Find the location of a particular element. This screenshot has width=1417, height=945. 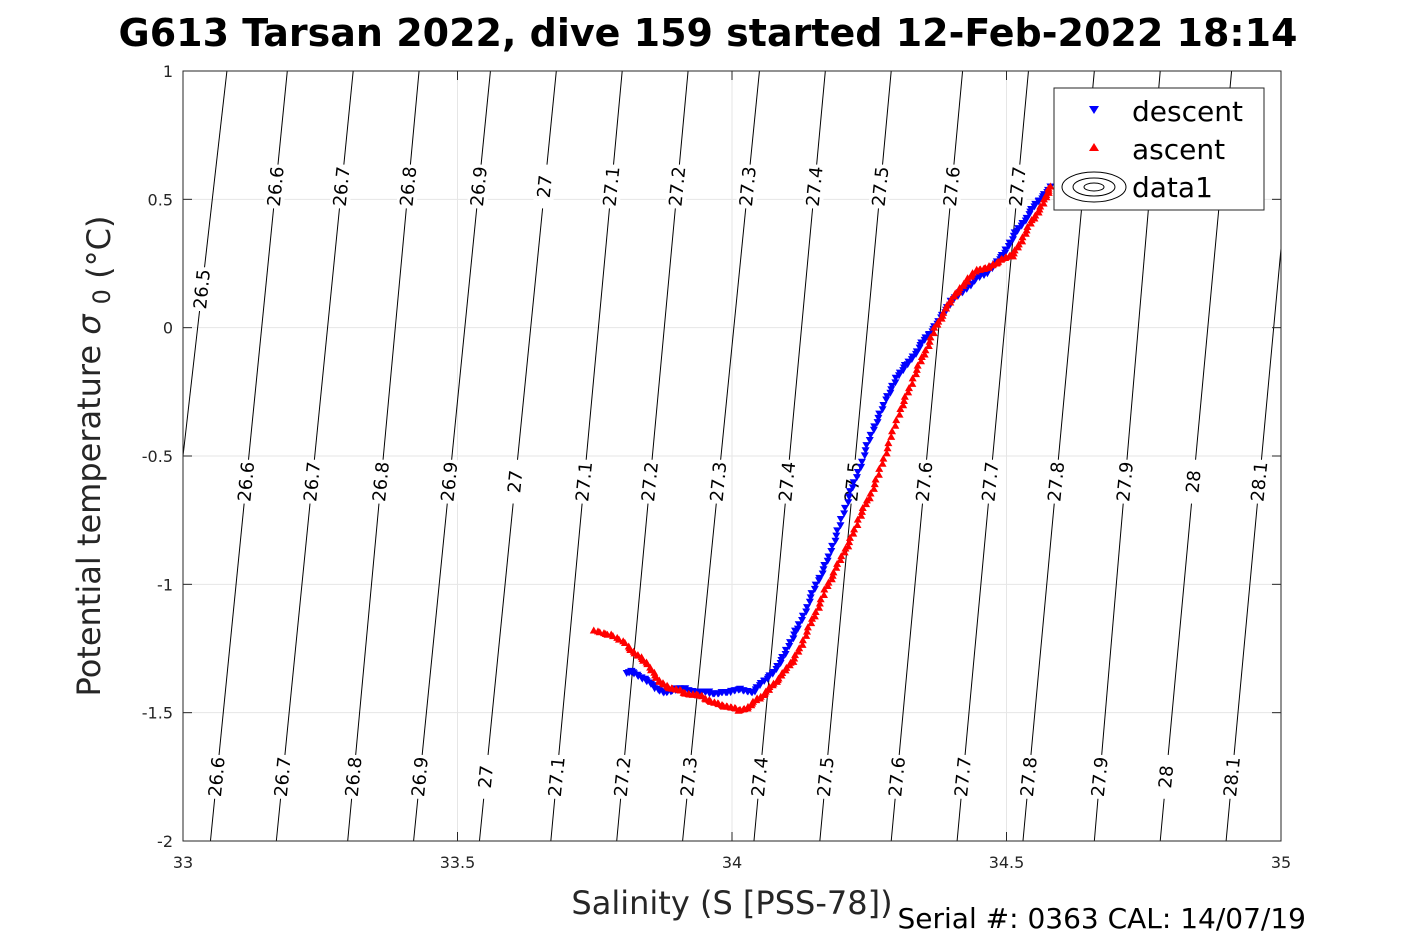

contour-label-text: 27.8 is located at coordinates (1029, 777).